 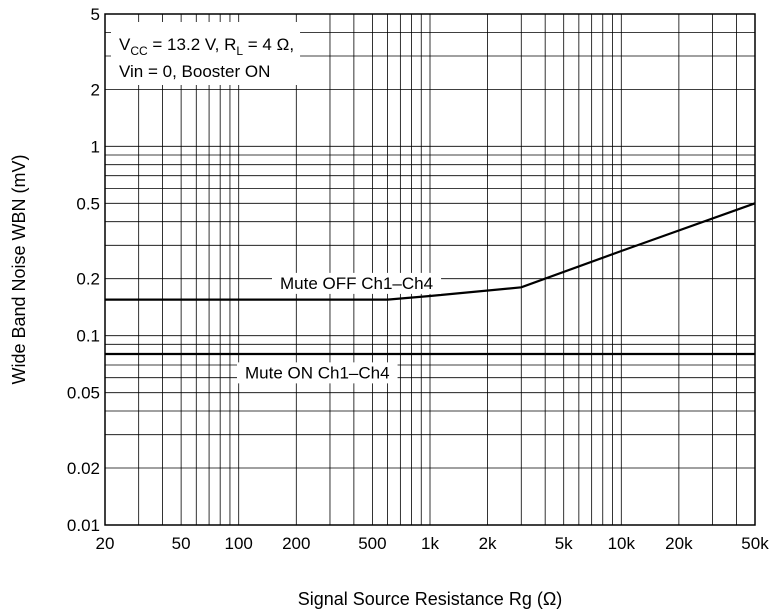 What do you see at coordinates (622, 543) in the screenshot?
I see `x-tick-label: 10k` at bounding box center [622, 543].